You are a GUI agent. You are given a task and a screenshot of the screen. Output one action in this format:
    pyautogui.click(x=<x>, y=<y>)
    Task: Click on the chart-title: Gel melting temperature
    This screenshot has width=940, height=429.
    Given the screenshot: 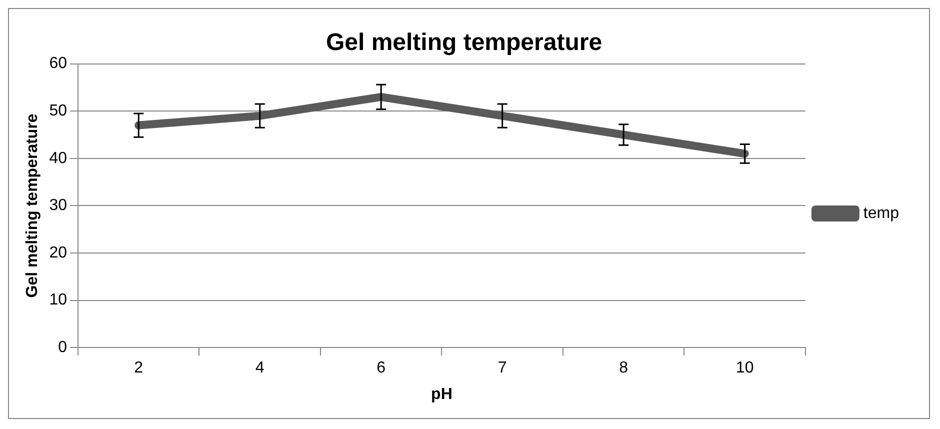 What is the action you would take?
    pyautogui.click(x=464, y=42)
    